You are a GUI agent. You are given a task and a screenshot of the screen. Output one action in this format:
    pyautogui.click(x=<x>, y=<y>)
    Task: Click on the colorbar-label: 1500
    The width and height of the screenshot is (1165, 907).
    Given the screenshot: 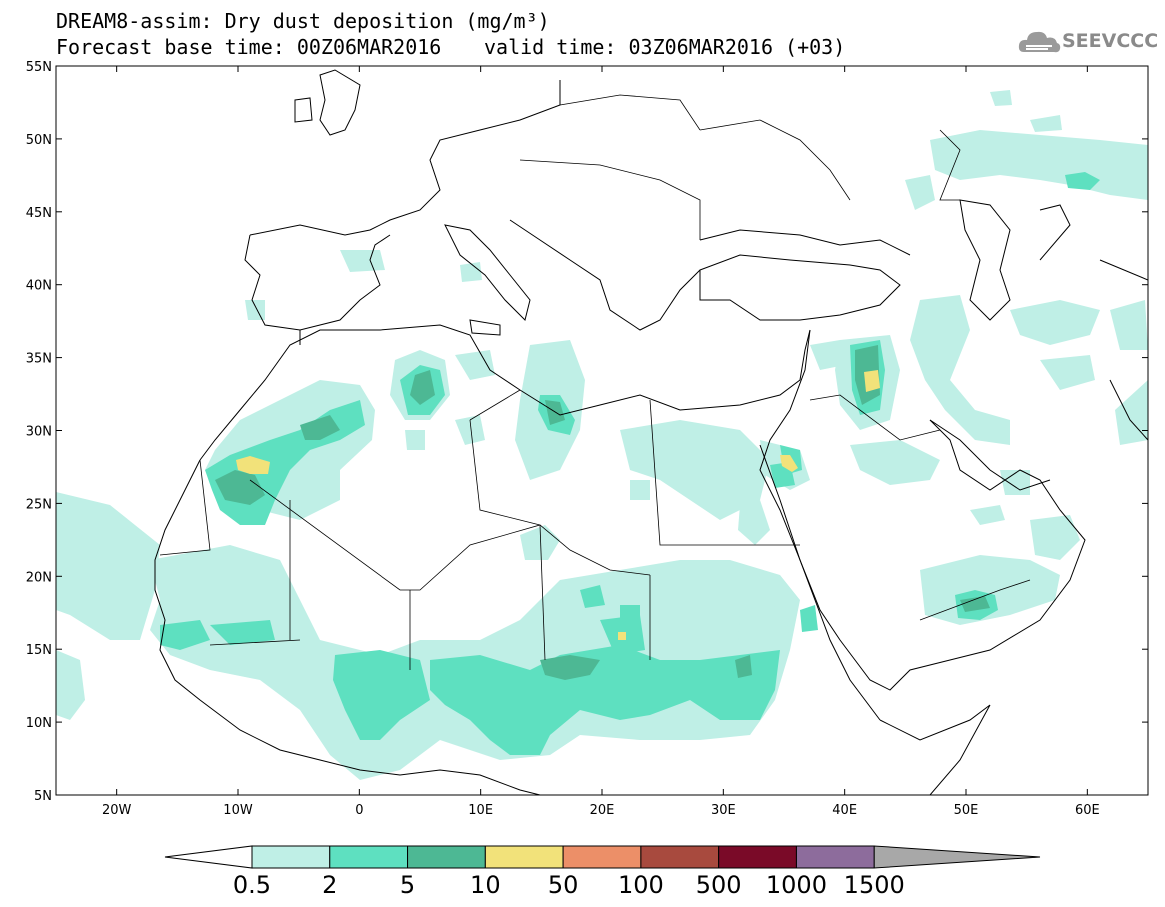 What is the action you would take?
    pyautogui.click(x=874, y=885)
    